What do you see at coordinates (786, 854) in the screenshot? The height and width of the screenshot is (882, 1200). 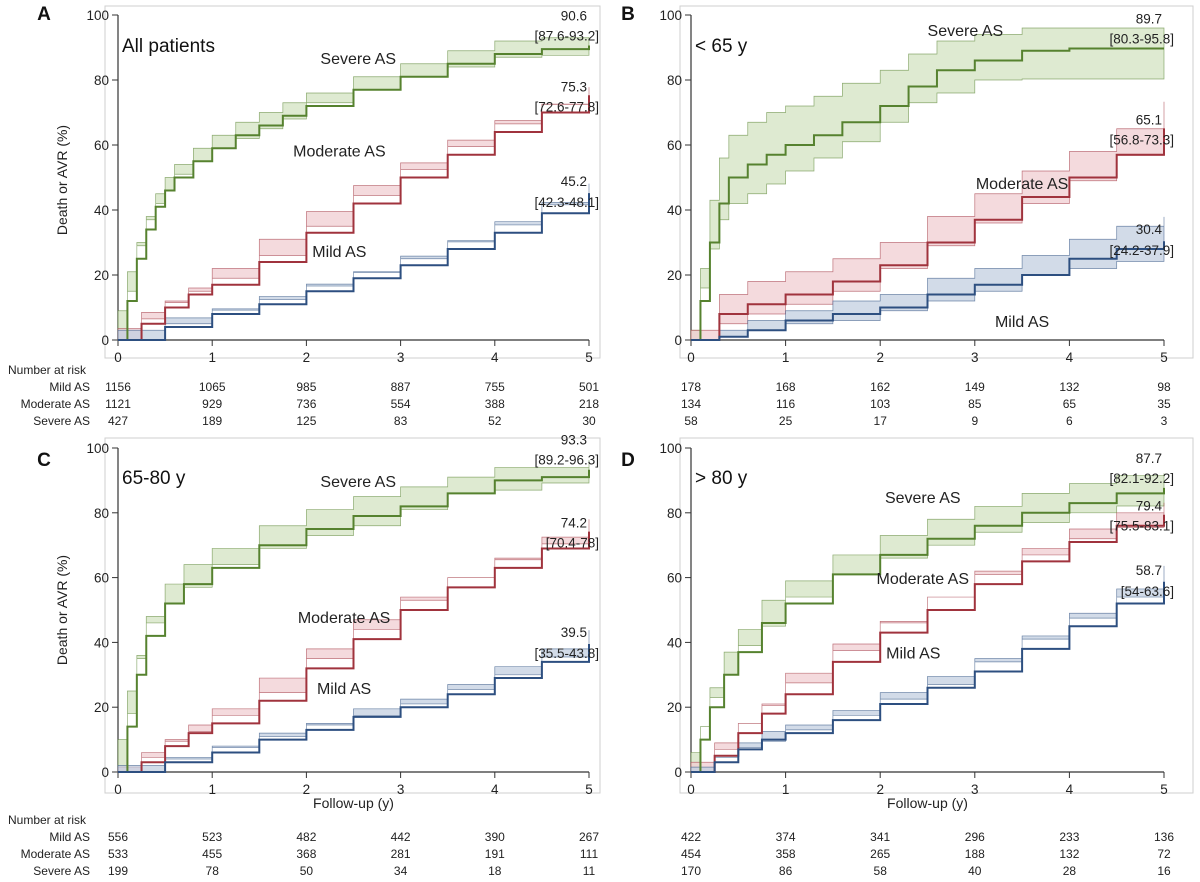 I see `risk-count-moderate: 358` at bounding box center [786, 854].